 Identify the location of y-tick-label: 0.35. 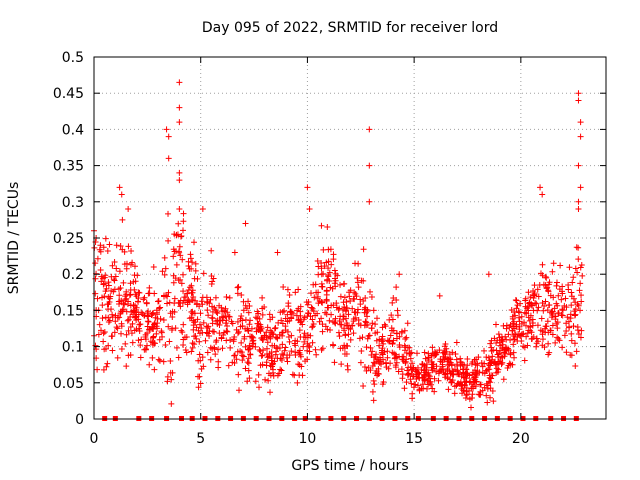
(68, 167).